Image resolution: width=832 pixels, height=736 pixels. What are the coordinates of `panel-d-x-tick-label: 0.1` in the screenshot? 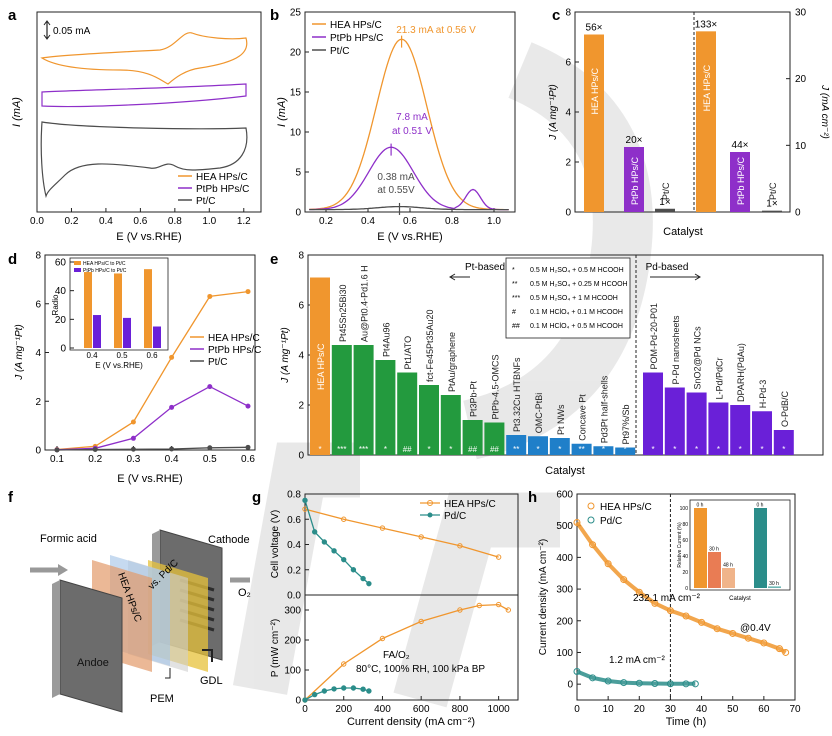 It's located at (57, 459).